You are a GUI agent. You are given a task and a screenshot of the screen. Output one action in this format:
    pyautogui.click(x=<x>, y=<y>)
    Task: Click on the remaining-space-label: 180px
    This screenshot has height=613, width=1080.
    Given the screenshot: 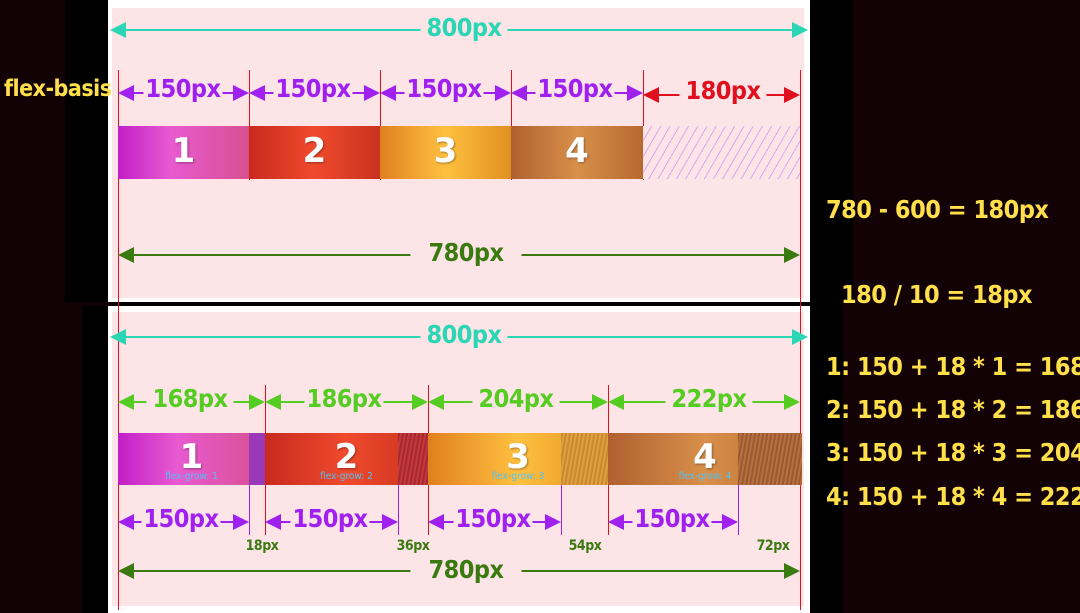 What is the action you would take?
    pyautogui.click(x=723, y=90)
    